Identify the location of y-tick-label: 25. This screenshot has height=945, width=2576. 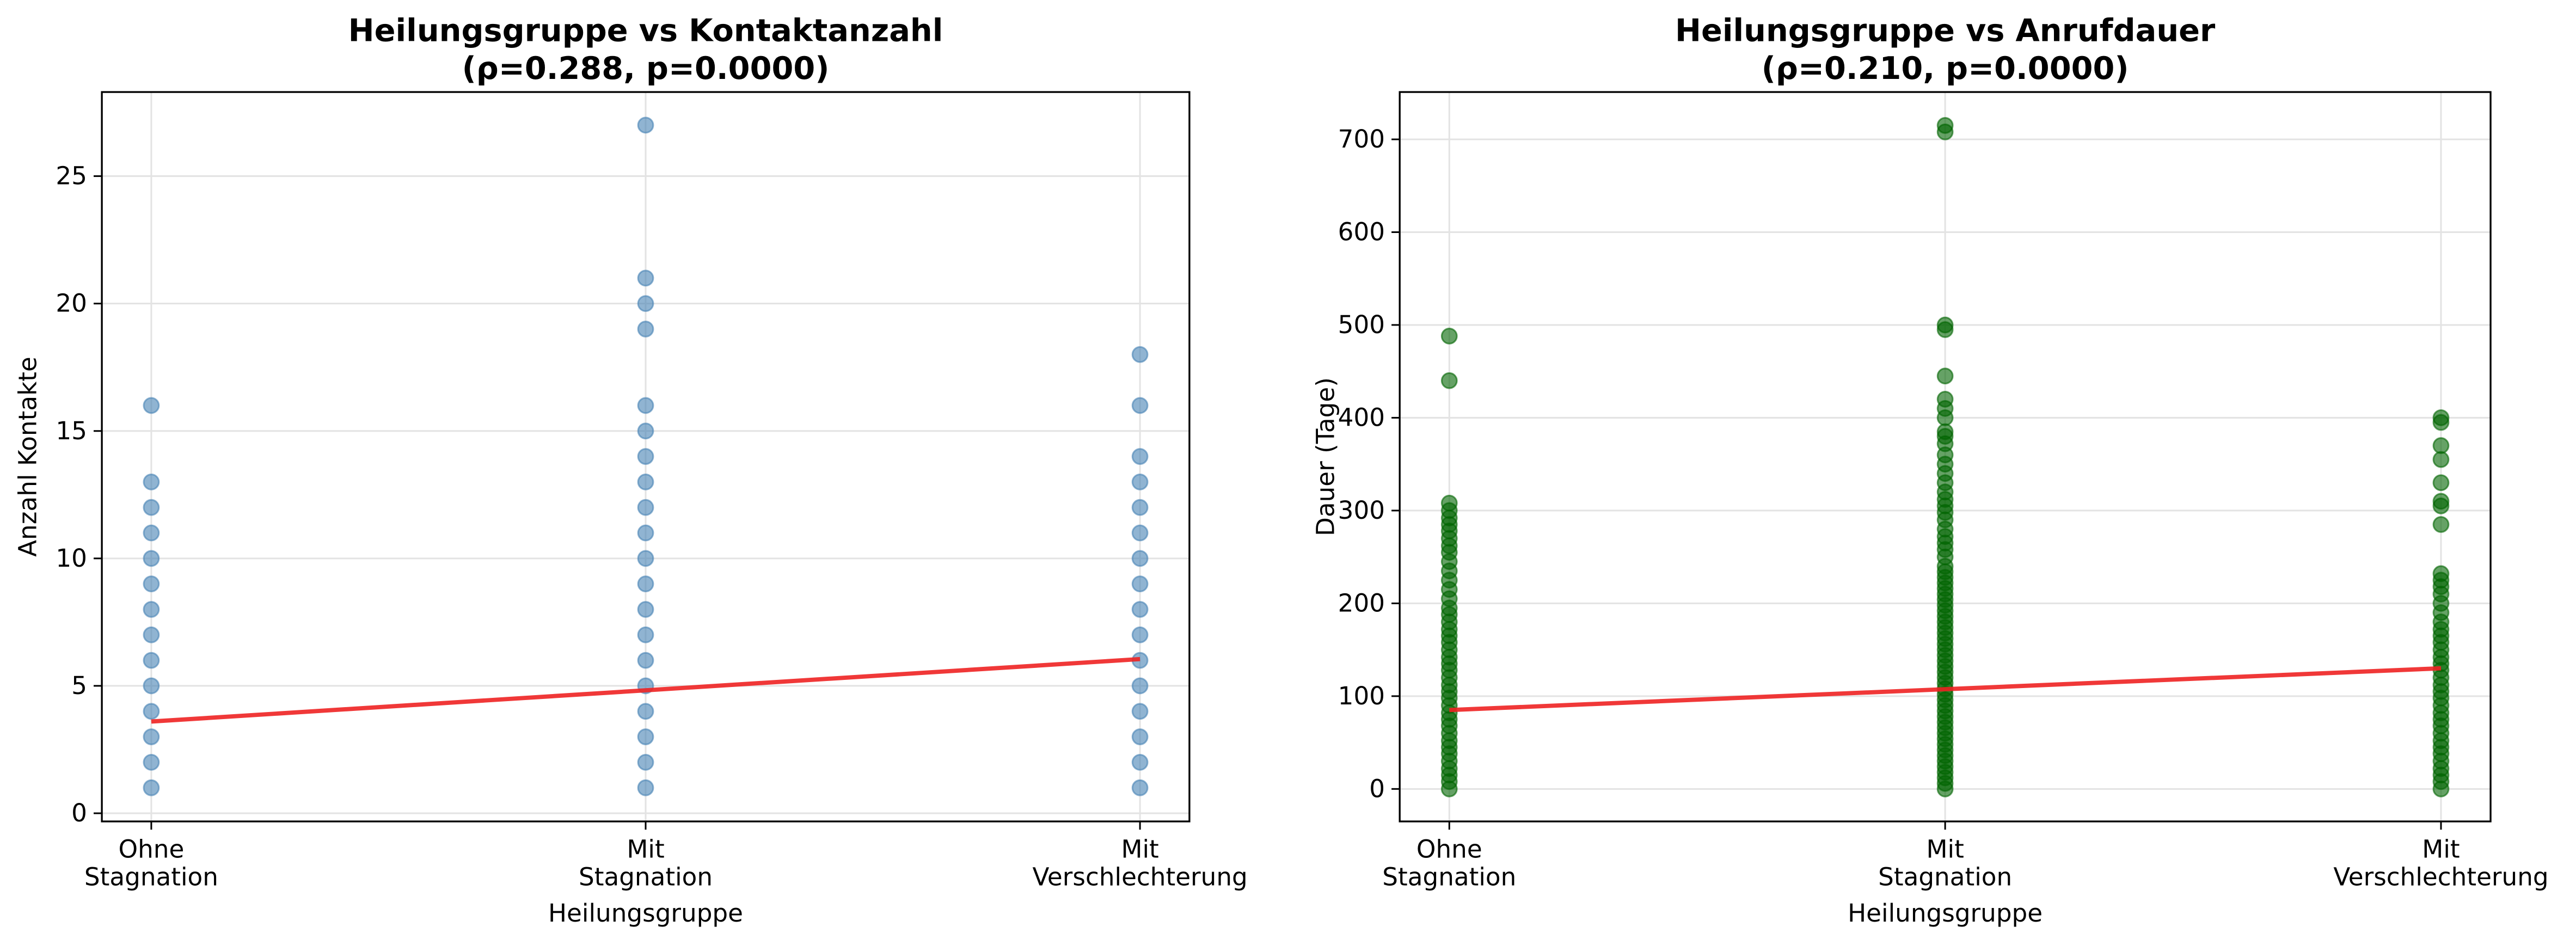
(71, 176).